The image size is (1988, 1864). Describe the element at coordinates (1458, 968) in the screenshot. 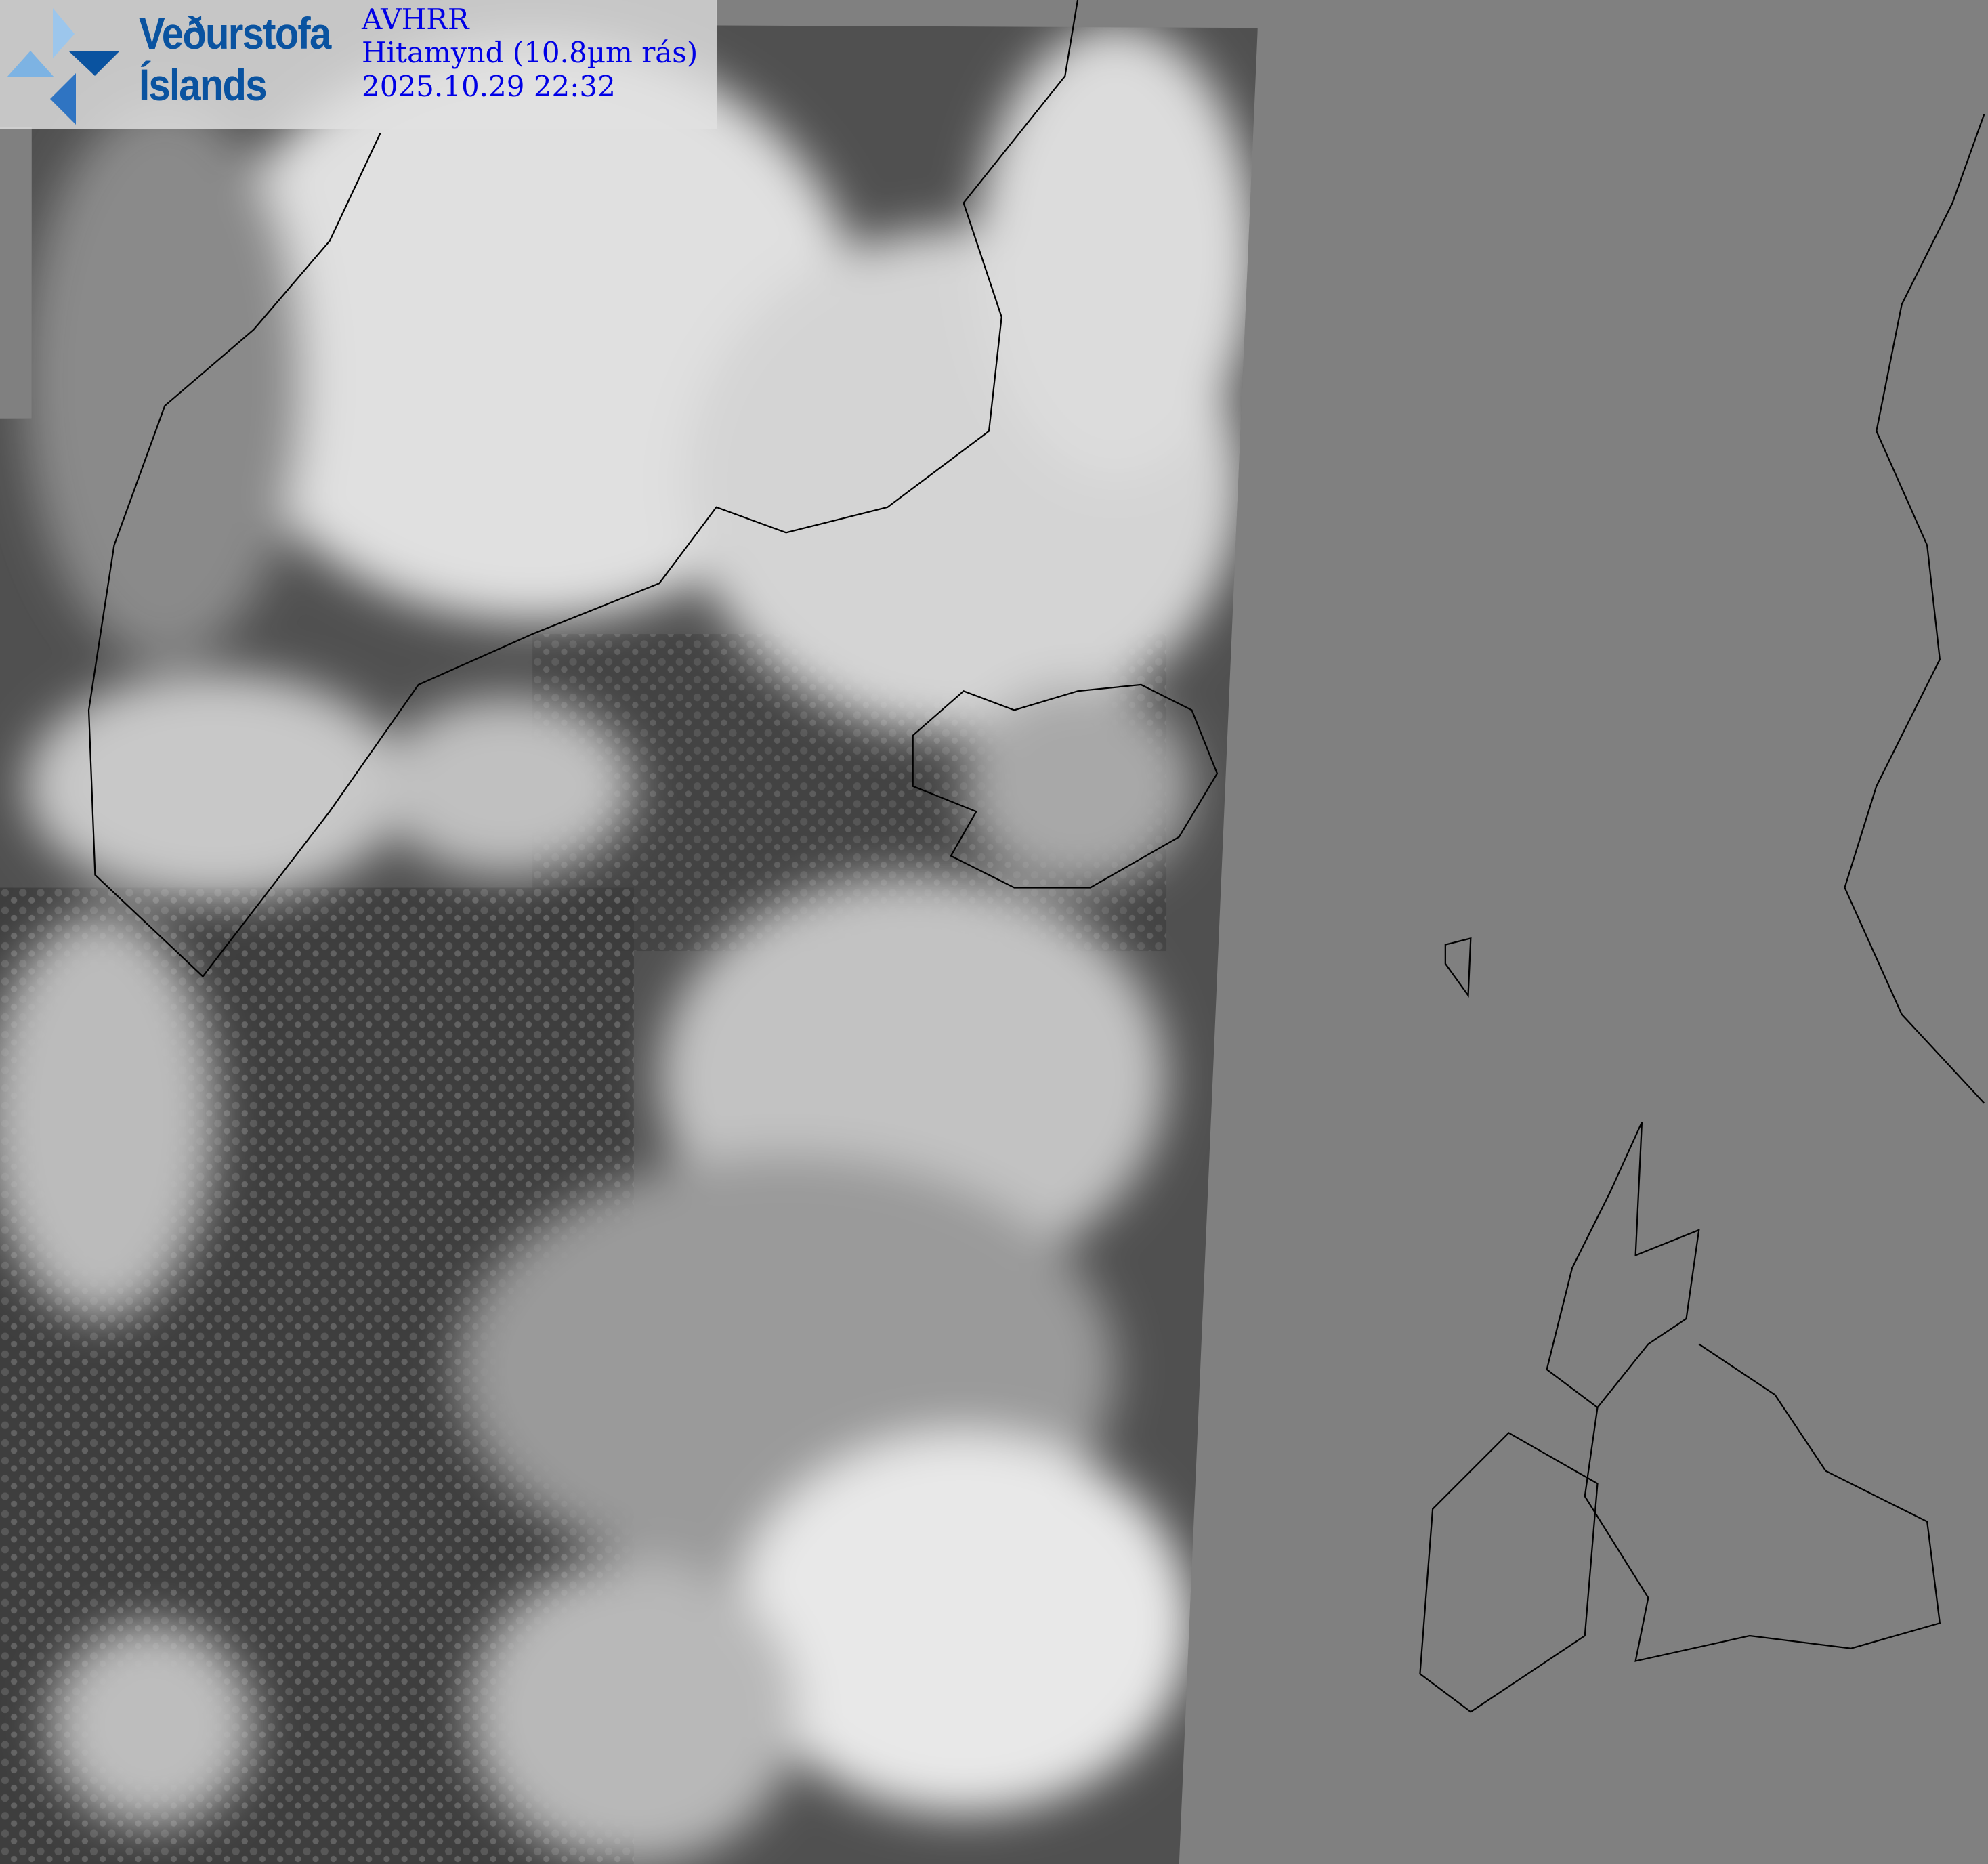

I see `faroe-islands` at that location.